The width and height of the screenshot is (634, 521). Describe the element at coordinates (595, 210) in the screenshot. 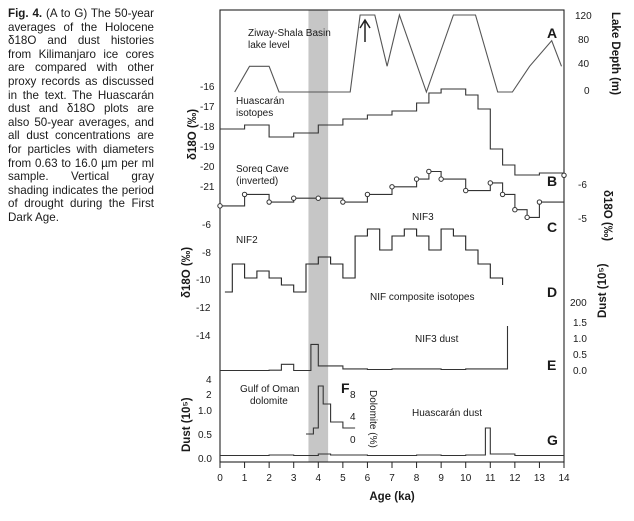

I see `axis-soreq-d18o: -6 -5 δ18O (‰)` at that location.